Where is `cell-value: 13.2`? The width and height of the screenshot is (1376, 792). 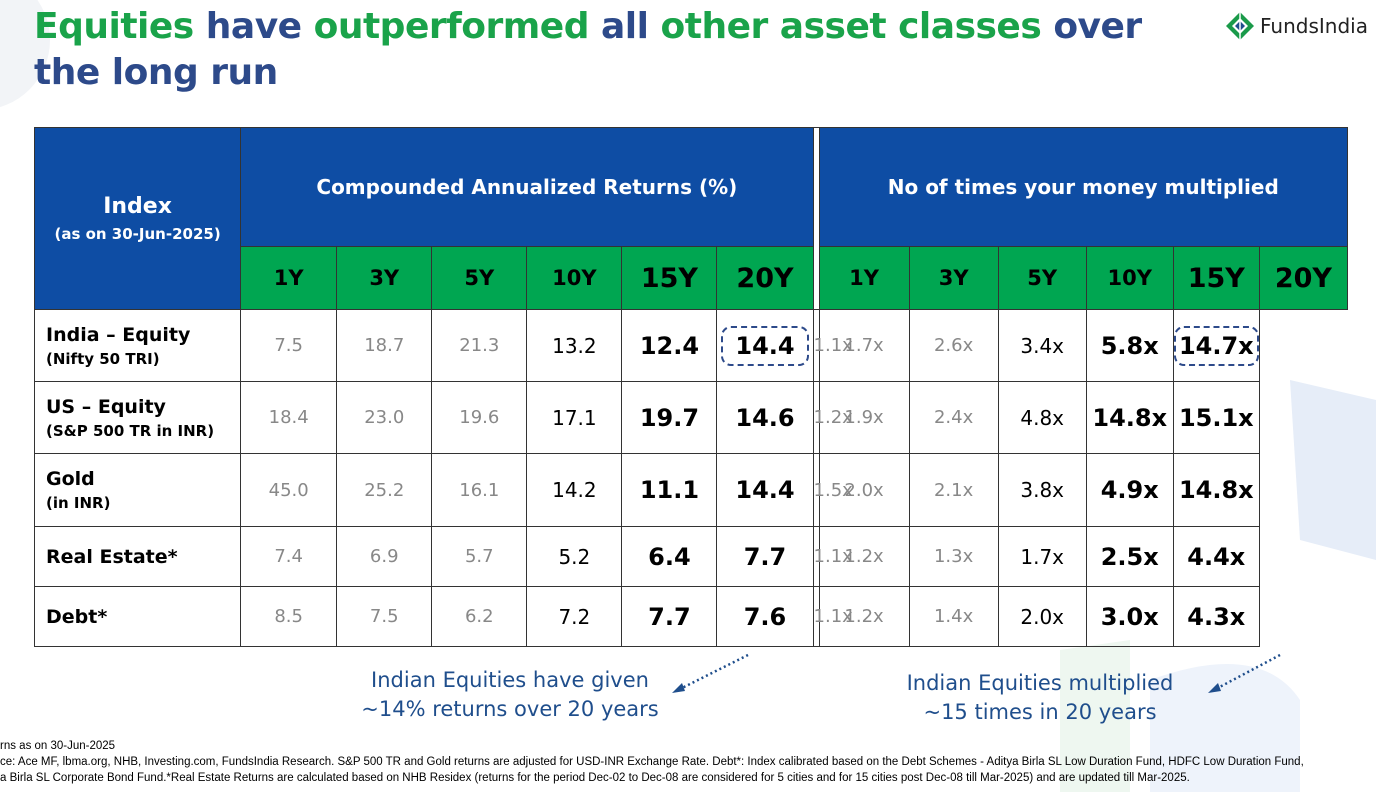
cell-value: 13.2 is located at coordinates (574, 345).